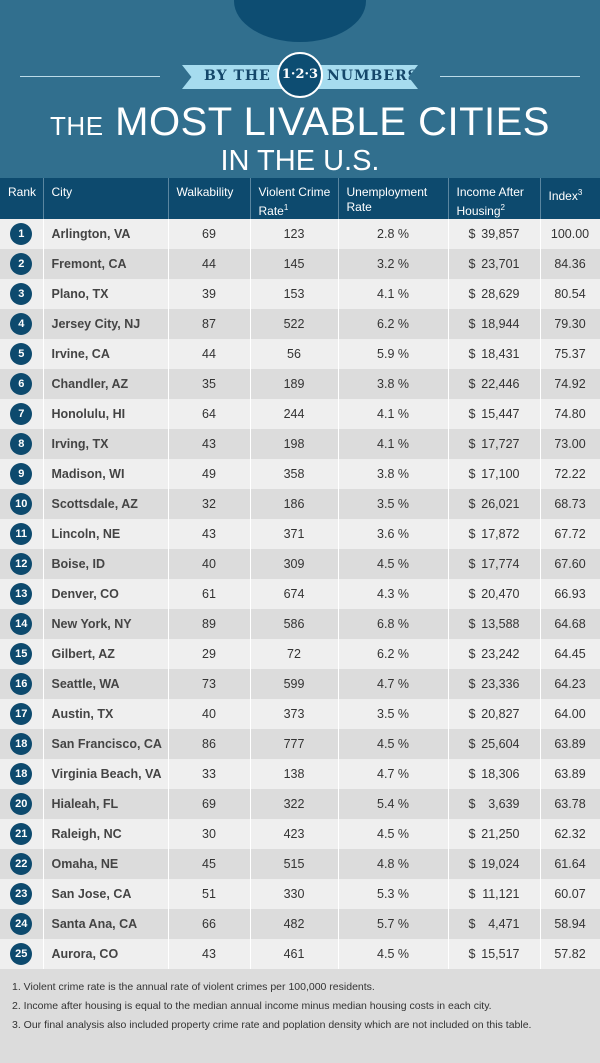  Describe the element at coordinates (294, 384) in the screenshot. I see `crime-cell: 189` at that location.